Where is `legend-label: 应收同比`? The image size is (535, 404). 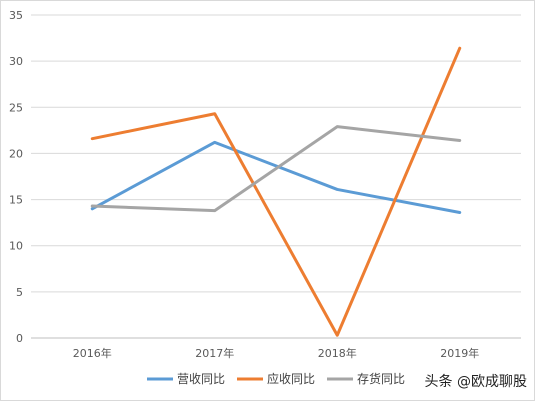
legend-label: 应收同比 is located at coordinates (291, 378).